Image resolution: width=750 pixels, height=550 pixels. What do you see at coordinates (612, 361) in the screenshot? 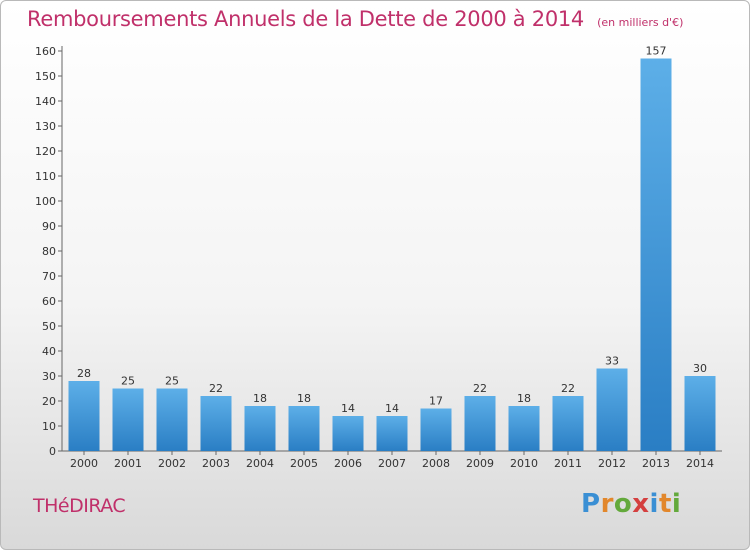
I see `data-label-2012: 33` at bounding box center [612, 361].